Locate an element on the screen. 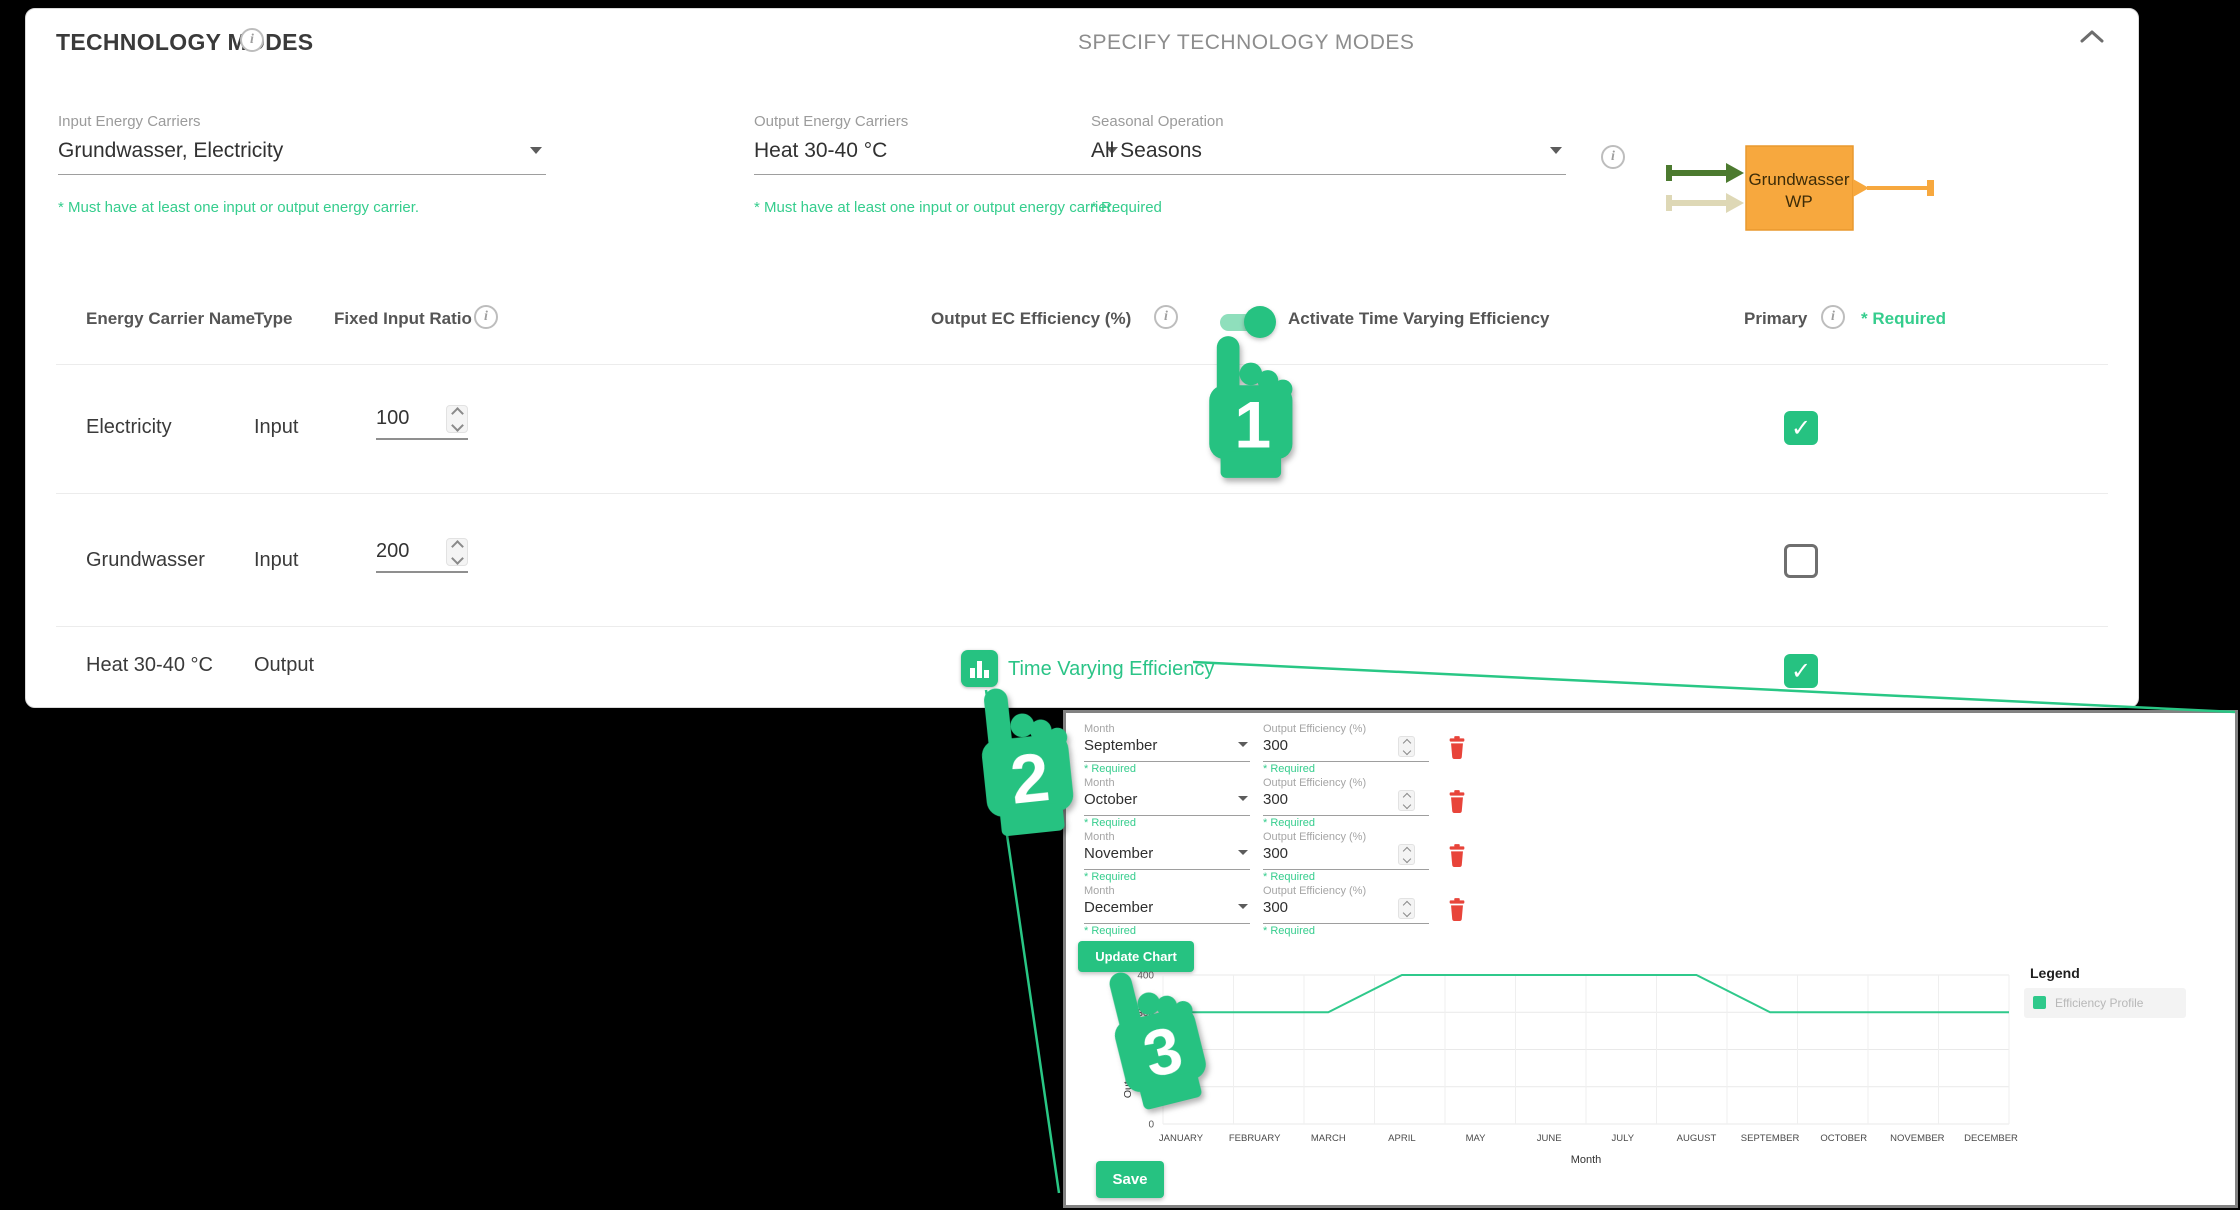  svg-text: DECEMBER is located at coordinates (1991, 1138).